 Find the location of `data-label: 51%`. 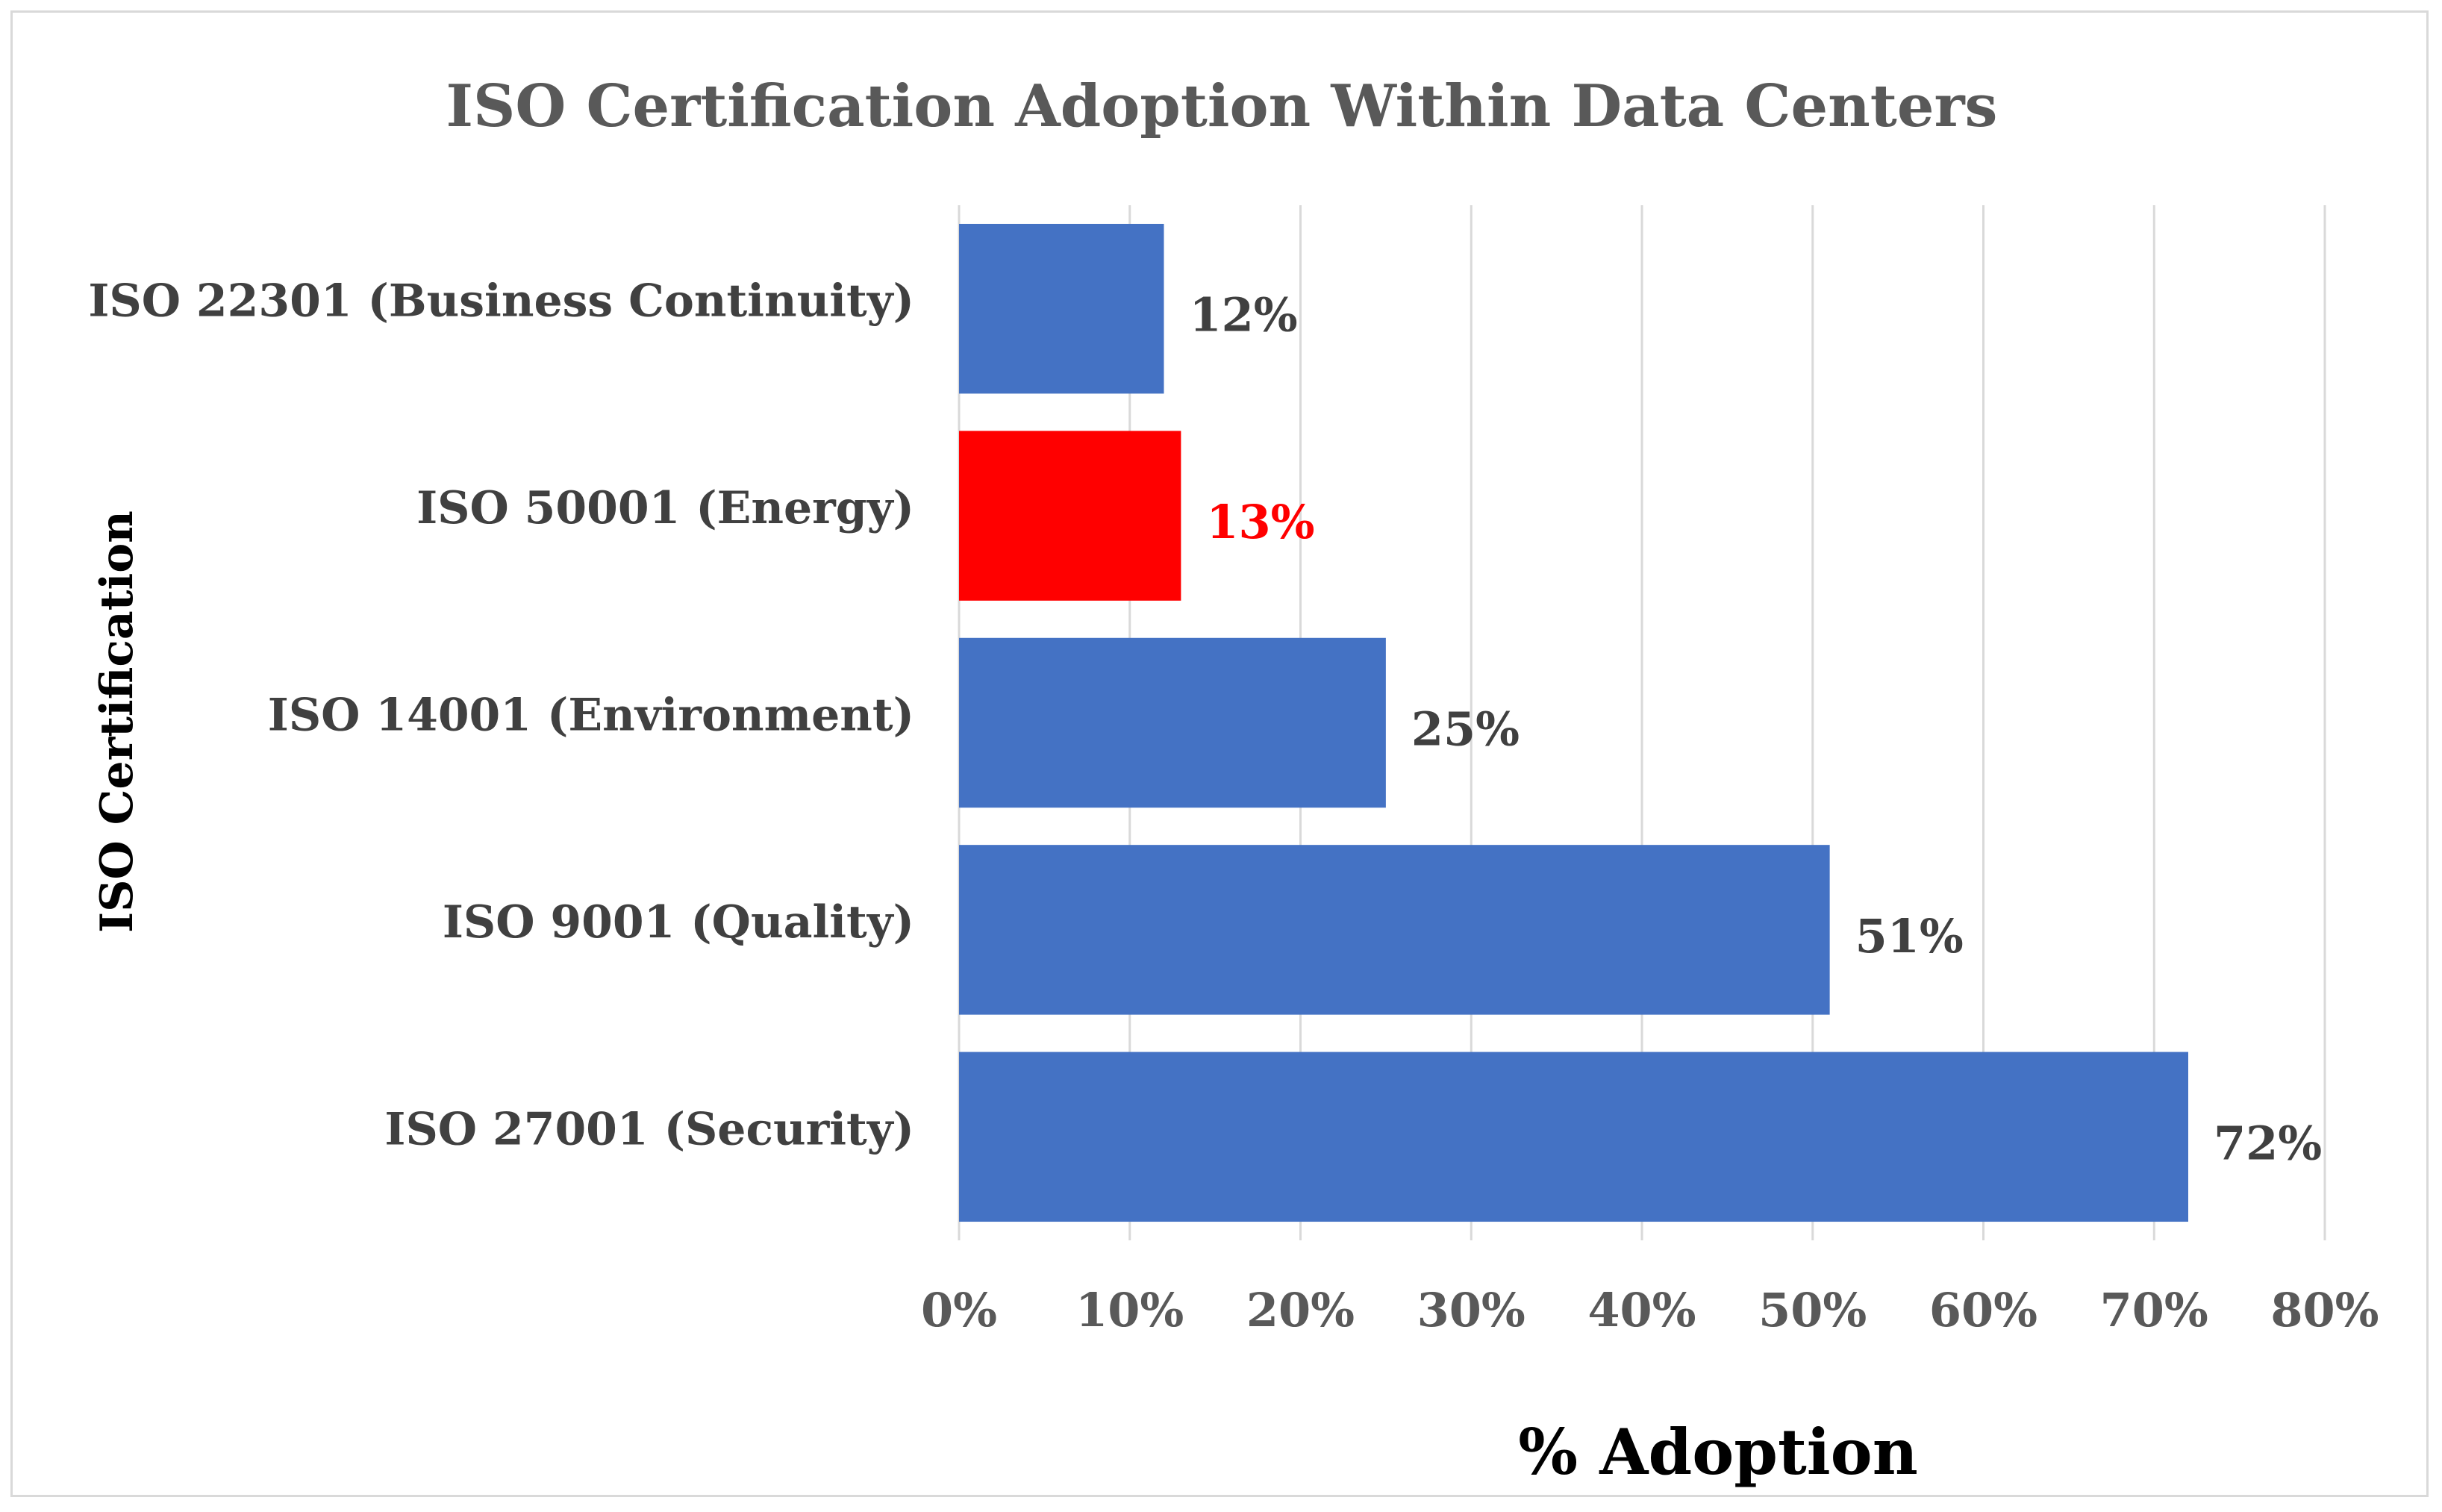

data-label: 51% is located at coordinates (1909, 936).